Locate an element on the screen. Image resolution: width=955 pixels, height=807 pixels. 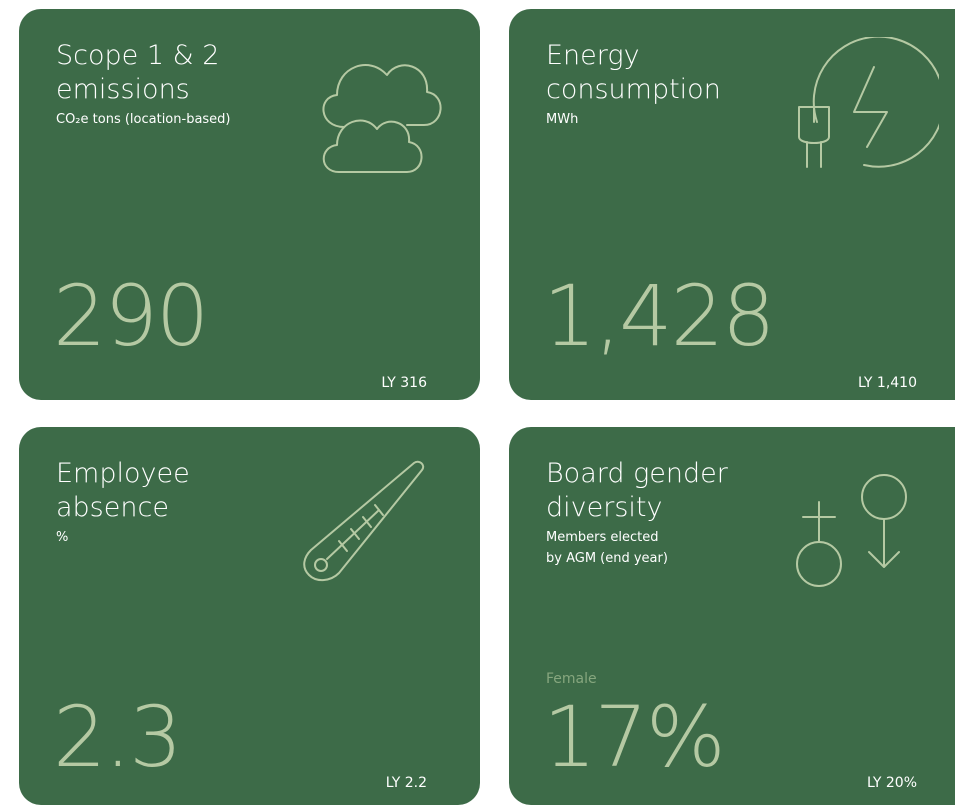
thermometer-icon is located at coordinates (364, 520).